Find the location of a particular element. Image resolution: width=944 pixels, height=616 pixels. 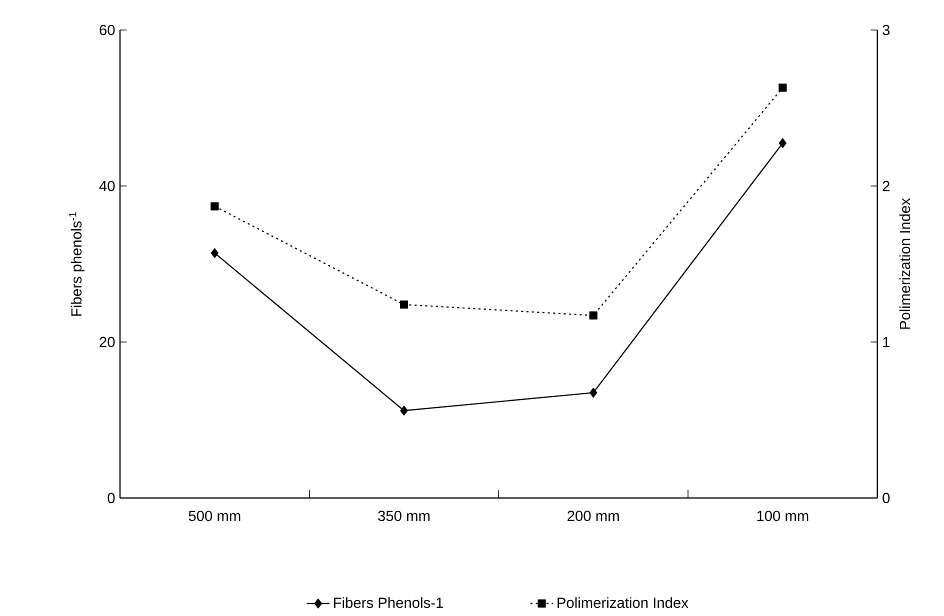

y-tick-label: 20 is located at coordinates (107, 342).